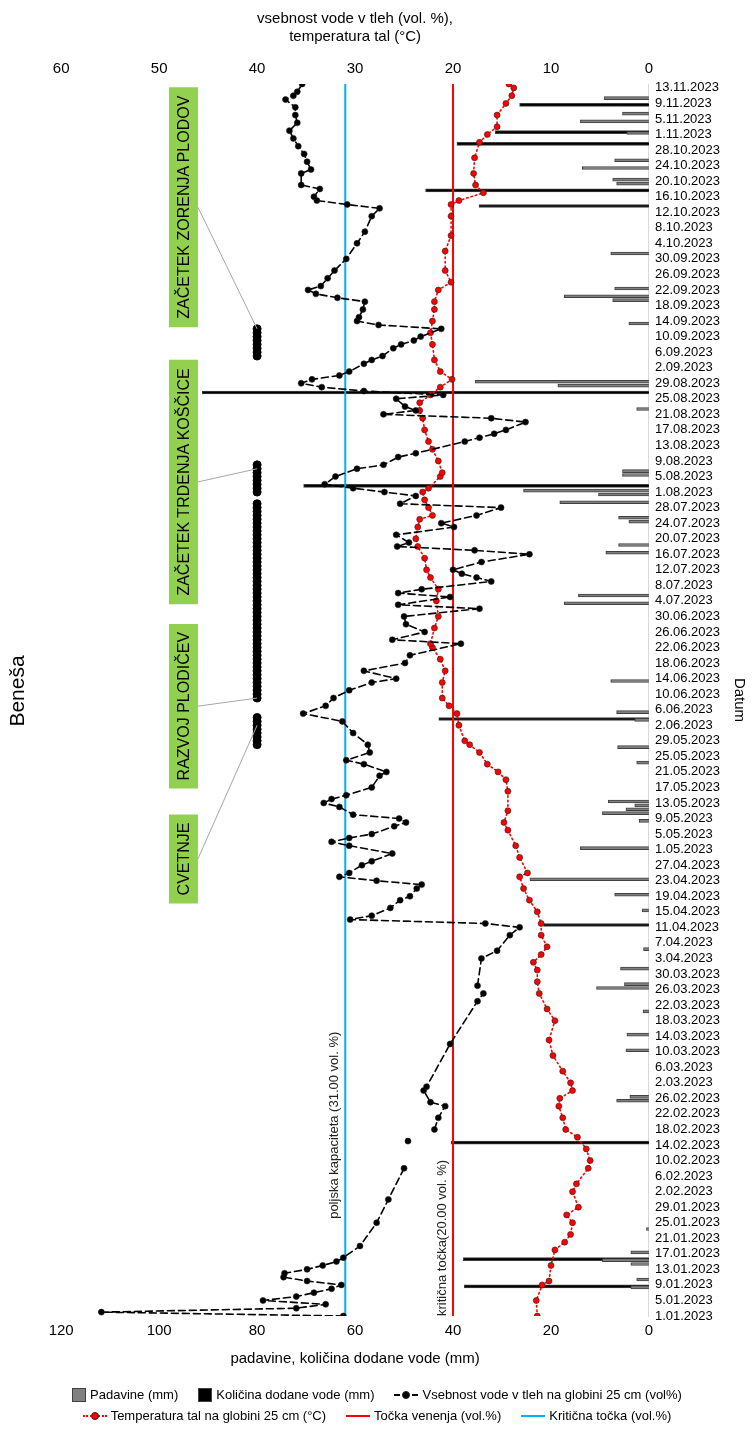 The image size is (754, 1452). I want to click on y-tick-label: 16.10.2023, so click(687, 196).